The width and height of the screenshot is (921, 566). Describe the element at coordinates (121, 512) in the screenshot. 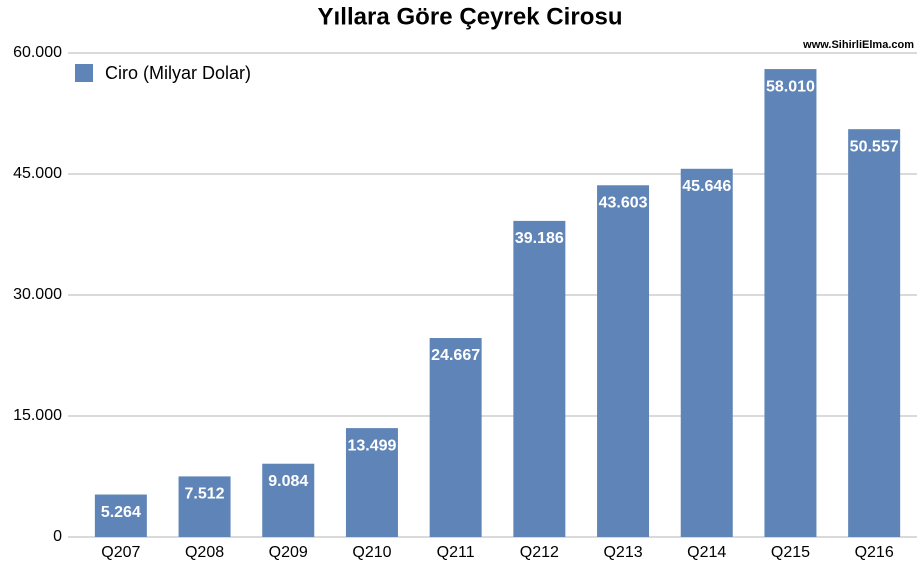

I see `value-label: 5.264` at that location.